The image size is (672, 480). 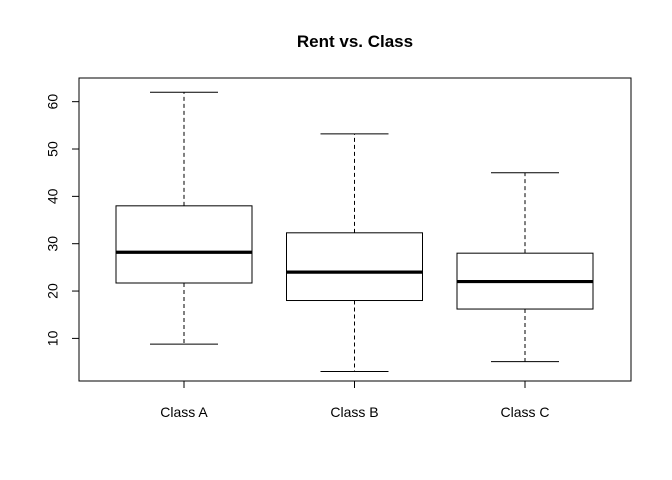 I want to click on x-tick-label: Class B, so click(x=354, y=412).